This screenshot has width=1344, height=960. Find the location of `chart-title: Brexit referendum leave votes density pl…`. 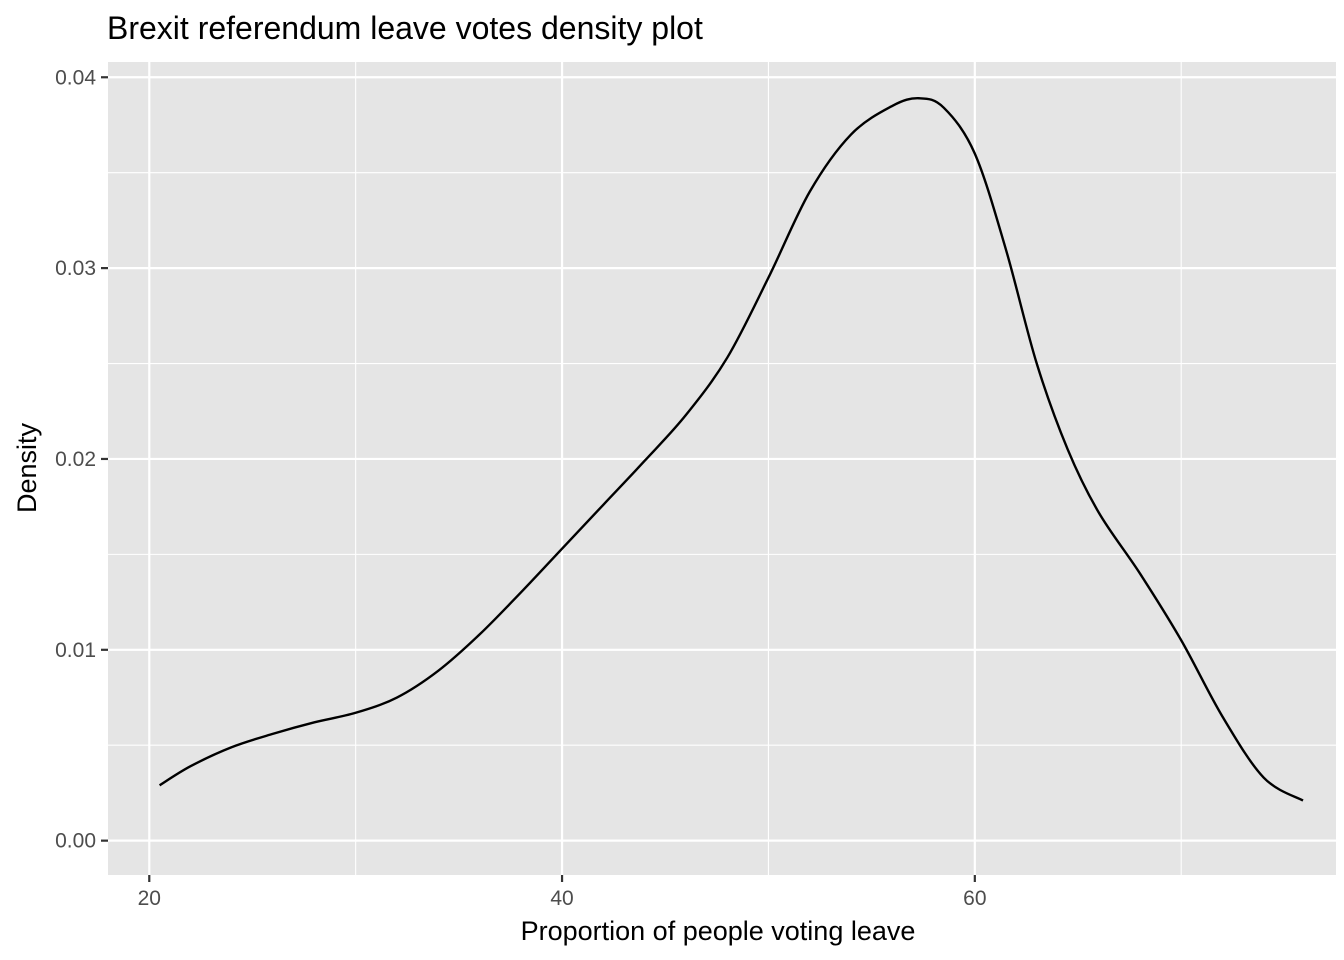

chart-title: Brexit referendum leave votes density pl… is located at coordinates (405, 28).